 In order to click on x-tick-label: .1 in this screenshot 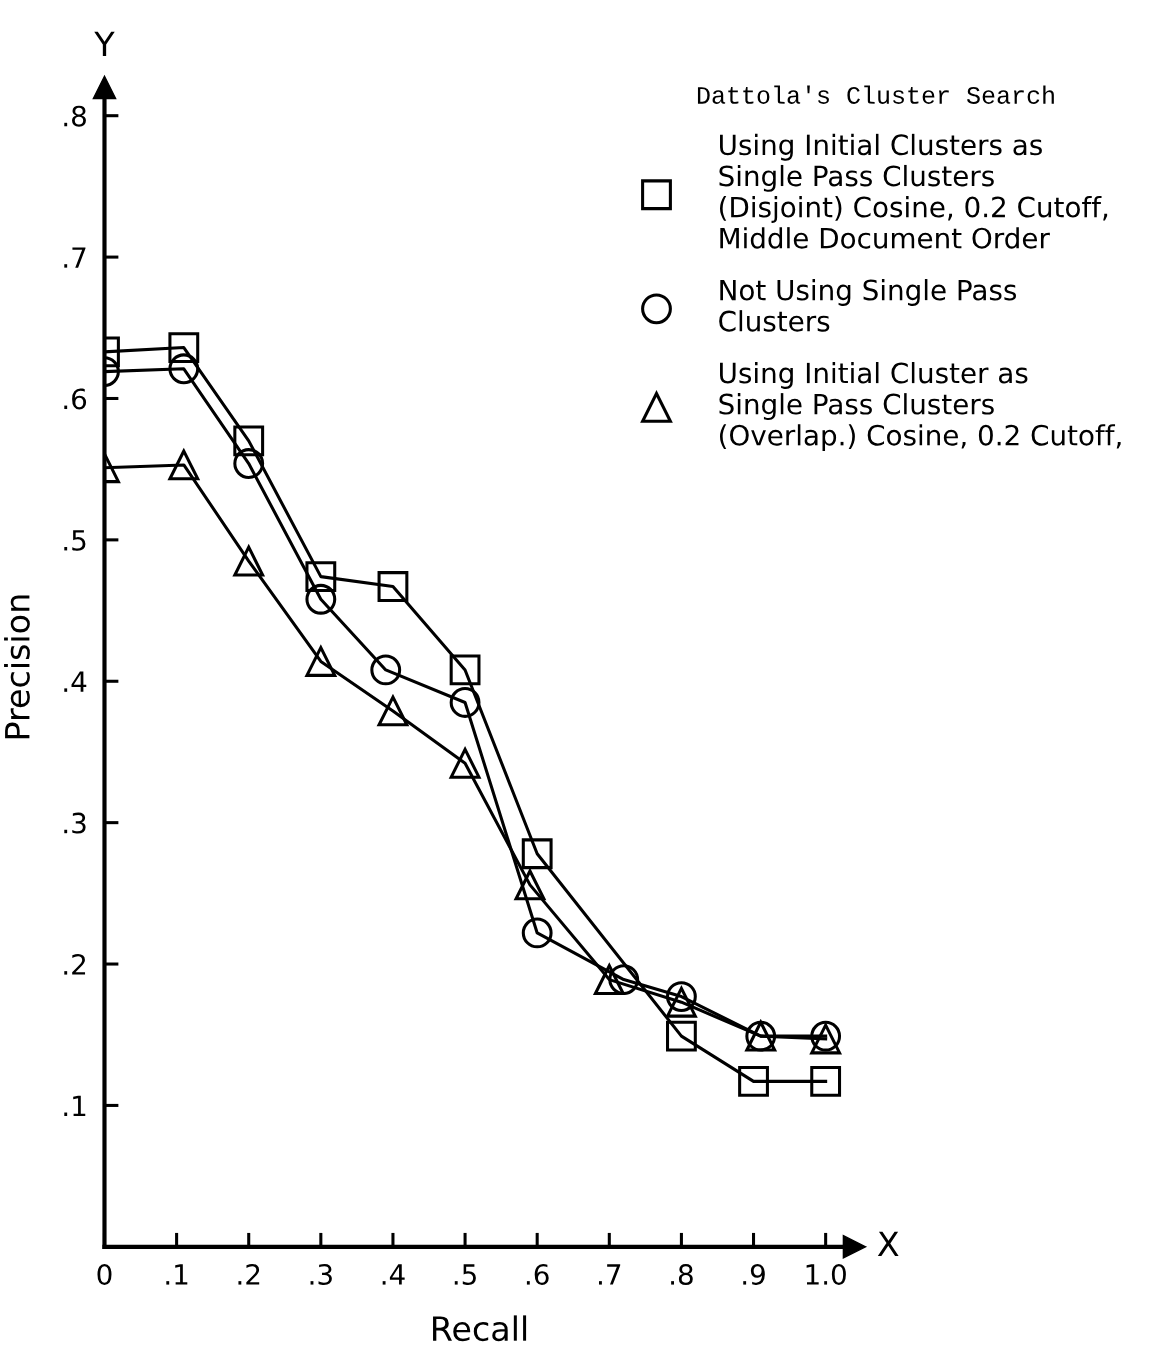, I will do `click(177, 1274)`.